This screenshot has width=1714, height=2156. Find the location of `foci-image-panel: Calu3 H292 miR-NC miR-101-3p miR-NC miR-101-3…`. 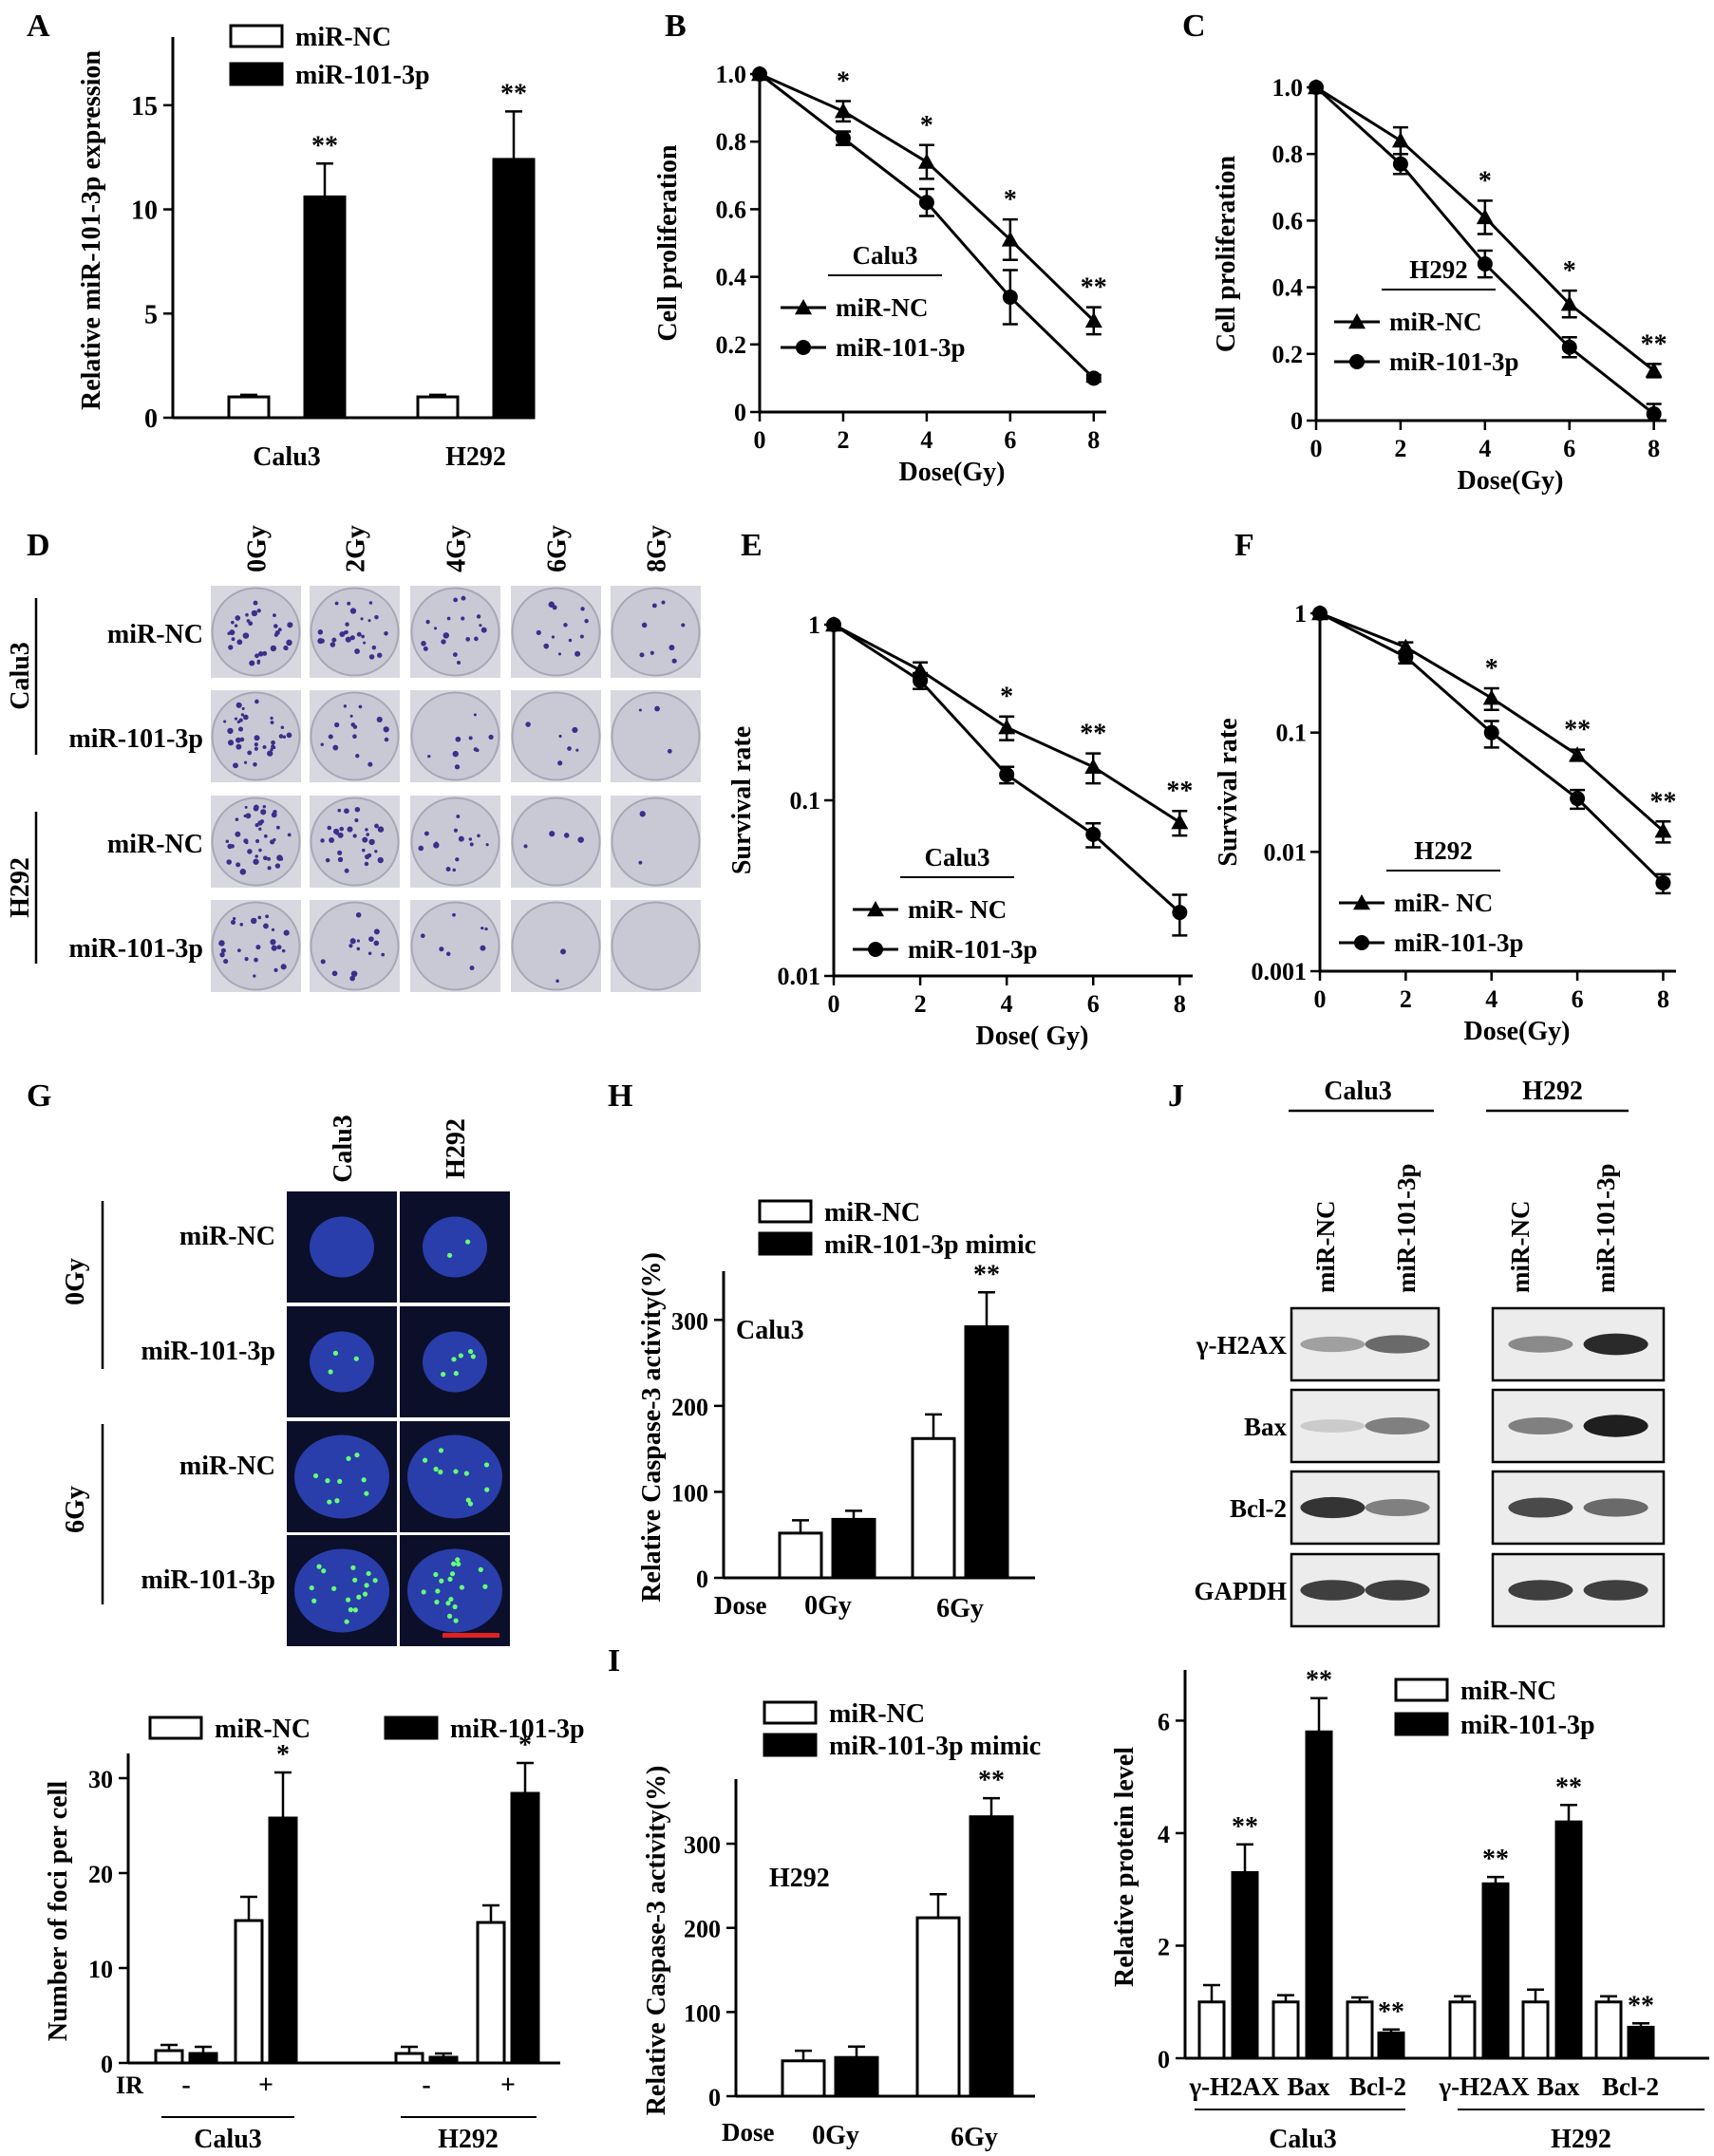

foci-image-panel: Calu3 H292 miR-NC miR-101-3p miR-NC miR-101-3… is located at coordinates (286, 1380).